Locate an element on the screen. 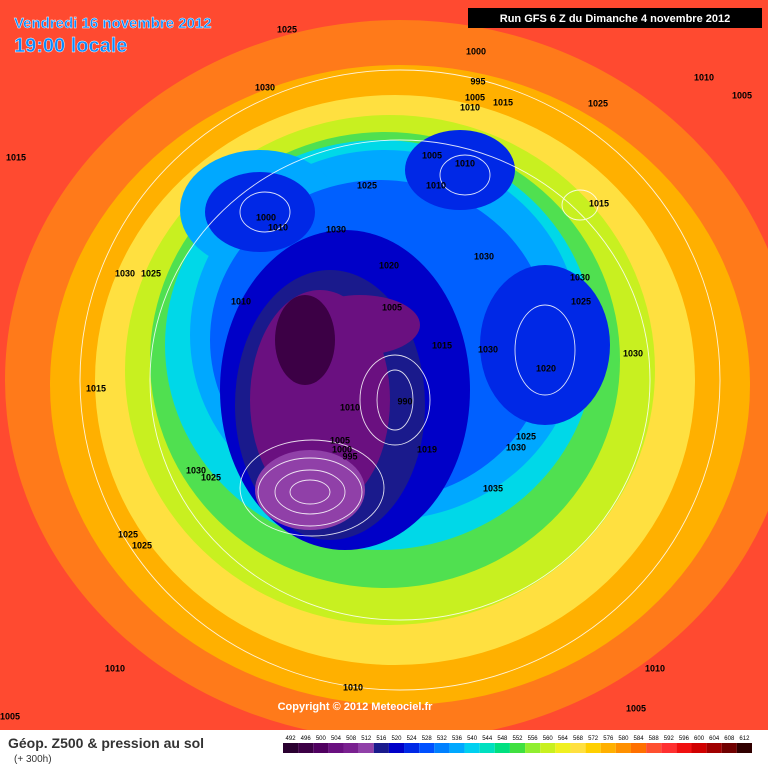 The image size is (768, 768). legend-label: 576 is located at coordinates (608, 739).